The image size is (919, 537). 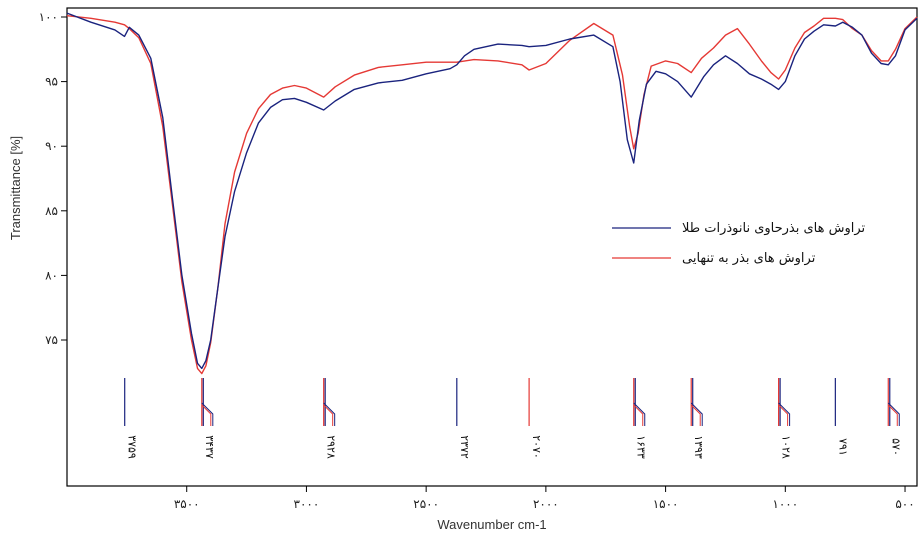 I want to click on x-tick-label: ۱۰۰۰, so click(x=785, y=504).